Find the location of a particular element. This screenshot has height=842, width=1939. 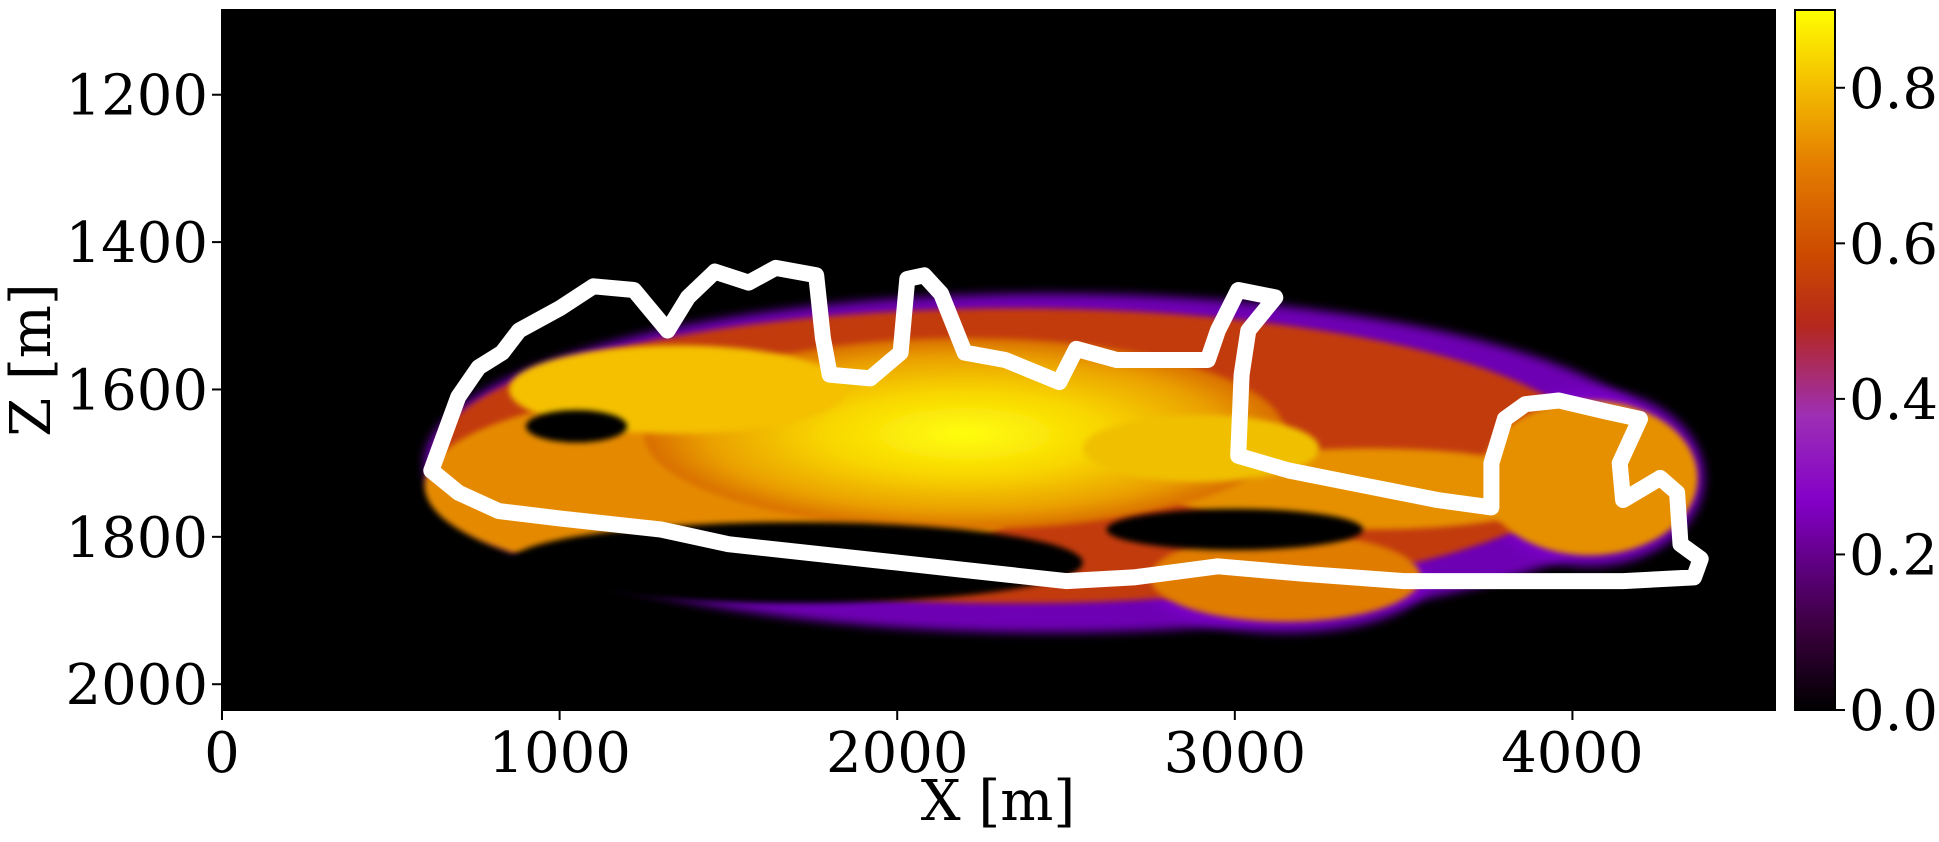

y-tick-label: 2000 is located at coordinates (136, 685).